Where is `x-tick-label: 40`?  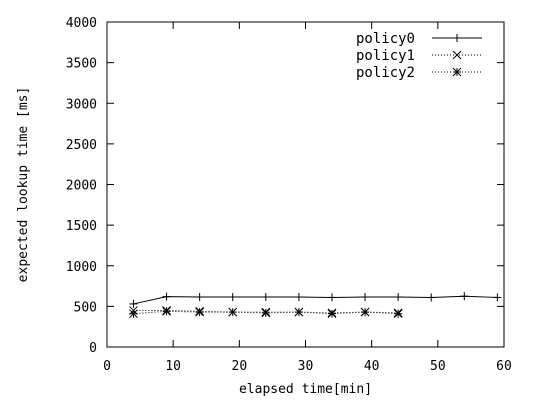
x-tick-label: 40 is located at coordinates (372, 366).